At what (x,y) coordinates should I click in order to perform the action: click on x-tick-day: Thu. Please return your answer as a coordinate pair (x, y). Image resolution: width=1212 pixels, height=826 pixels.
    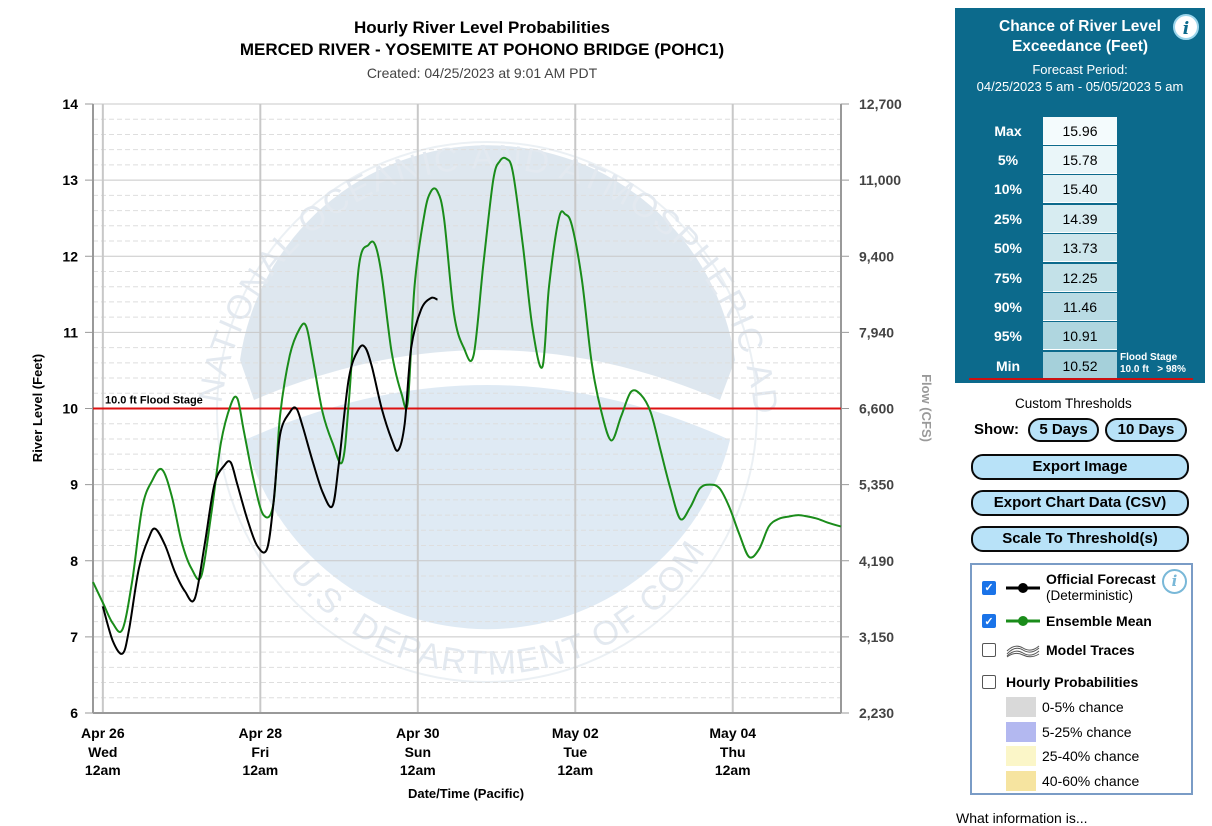
    Looking at the image, I should click on (733, 752).